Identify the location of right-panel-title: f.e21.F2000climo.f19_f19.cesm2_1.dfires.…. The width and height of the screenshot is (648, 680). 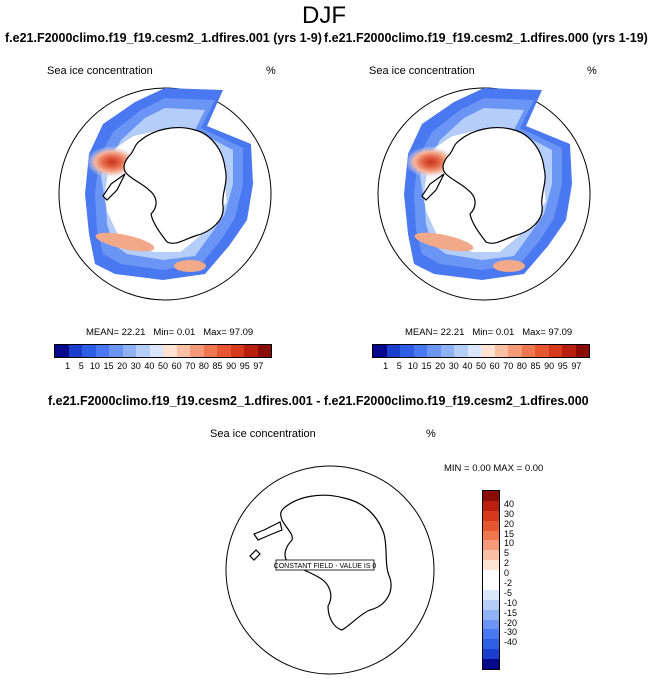
(486, 38).